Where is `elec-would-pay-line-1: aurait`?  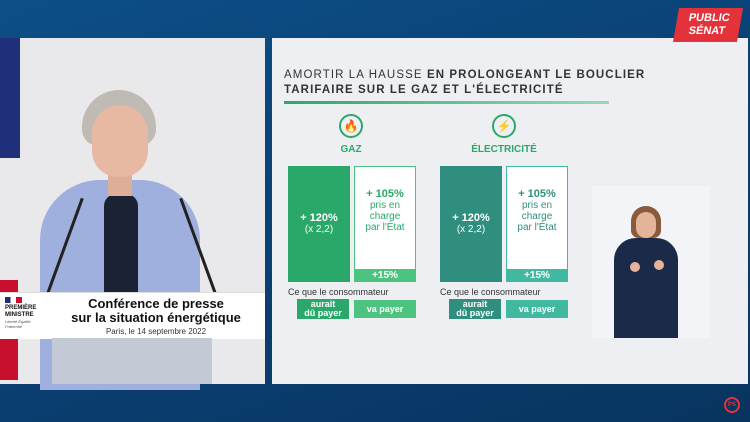 elec-would-pay-line-1: aurait is located at coordinates (475, 304).